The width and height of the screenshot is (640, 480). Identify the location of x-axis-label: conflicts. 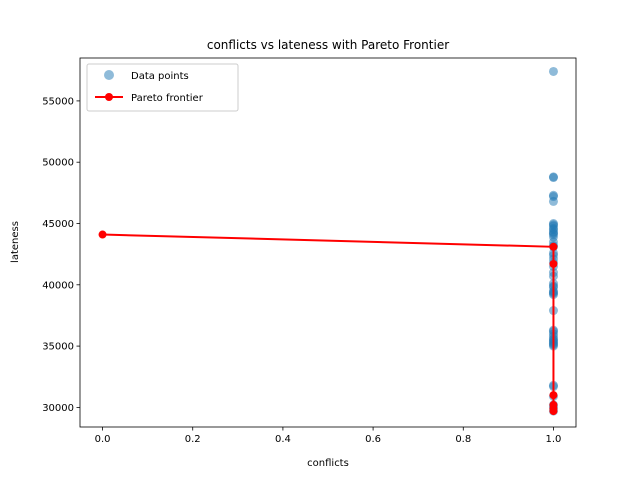
(328, 463).